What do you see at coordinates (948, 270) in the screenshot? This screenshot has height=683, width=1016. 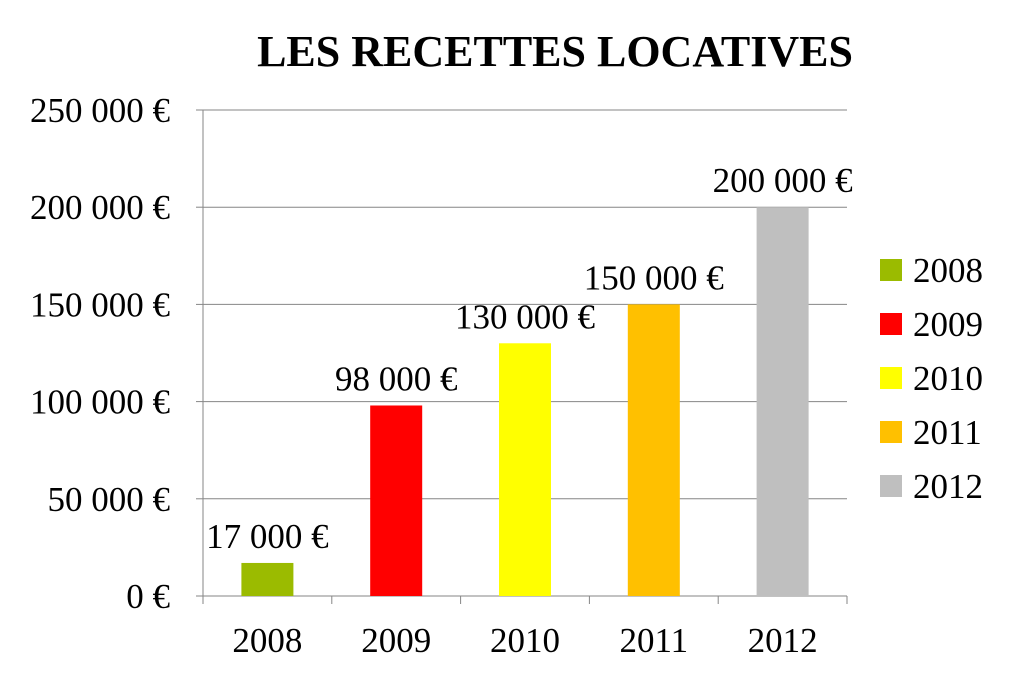 I see `legend-label: 2008` at bounding box center [948, 270].